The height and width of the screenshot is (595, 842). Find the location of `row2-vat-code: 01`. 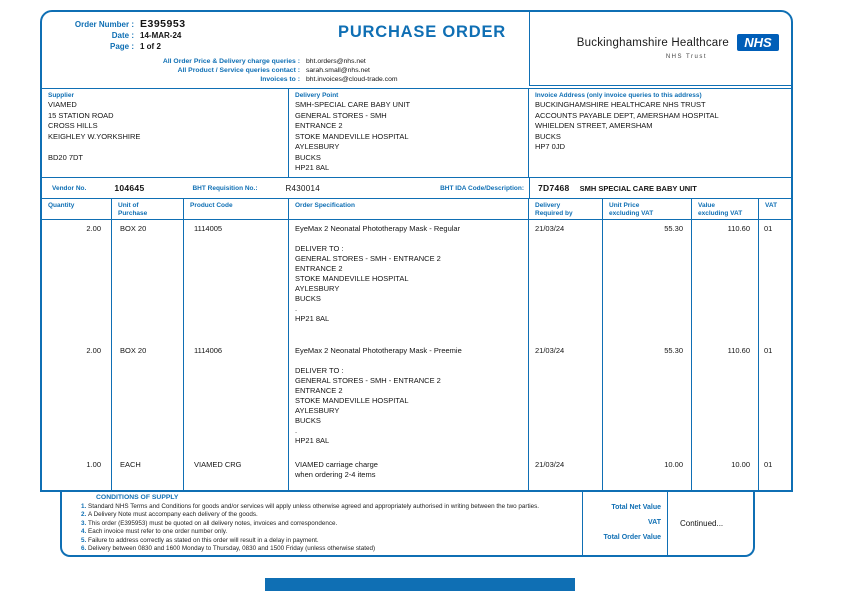

row2-vat-code: 01 is located at coordinates (768, 350).